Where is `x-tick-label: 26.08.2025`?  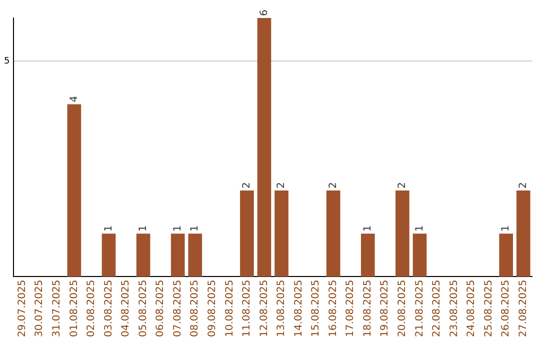 x-tick-label: 26.08.2025 is located at coordinates (506, 309).